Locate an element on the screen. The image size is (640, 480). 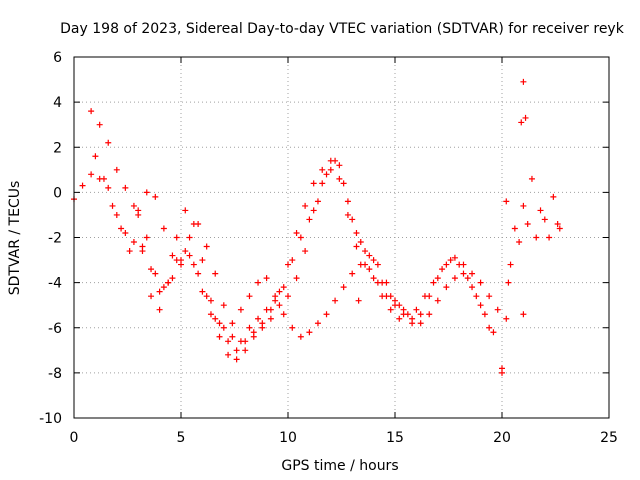
x-tick-label: 5 is located at coordinates (181, 438).